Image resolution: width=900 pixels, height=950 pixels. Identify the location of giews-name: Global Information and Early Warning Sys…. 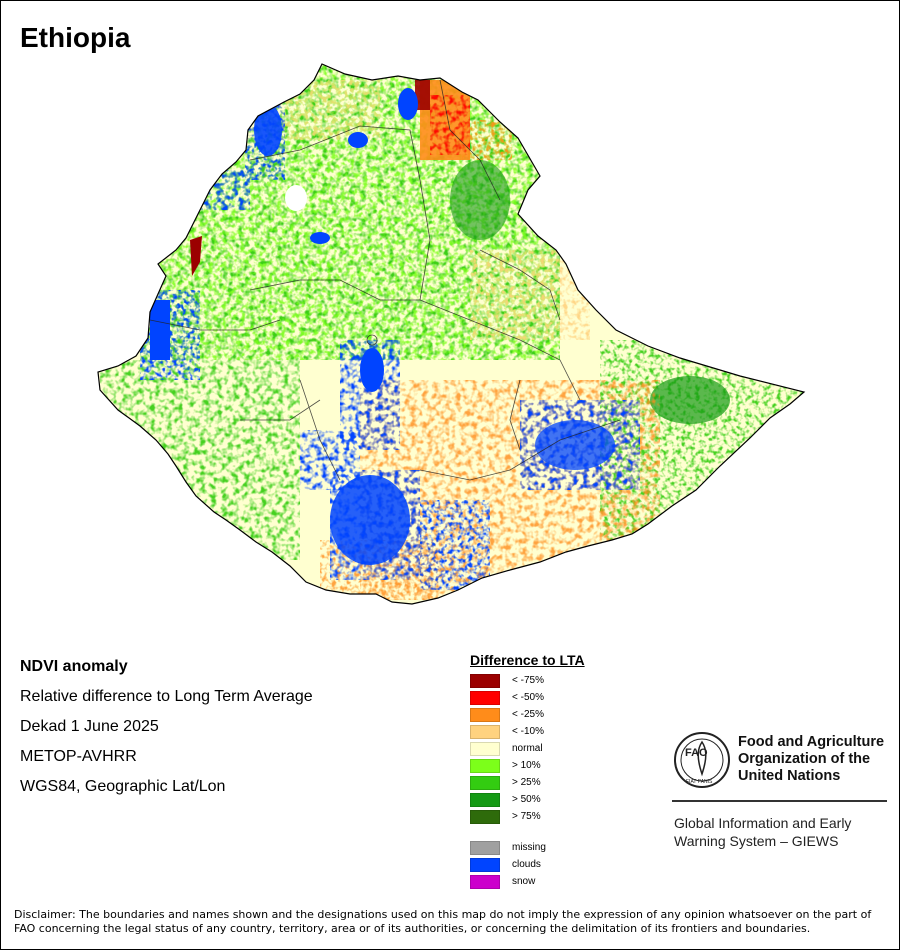
(763, 832).